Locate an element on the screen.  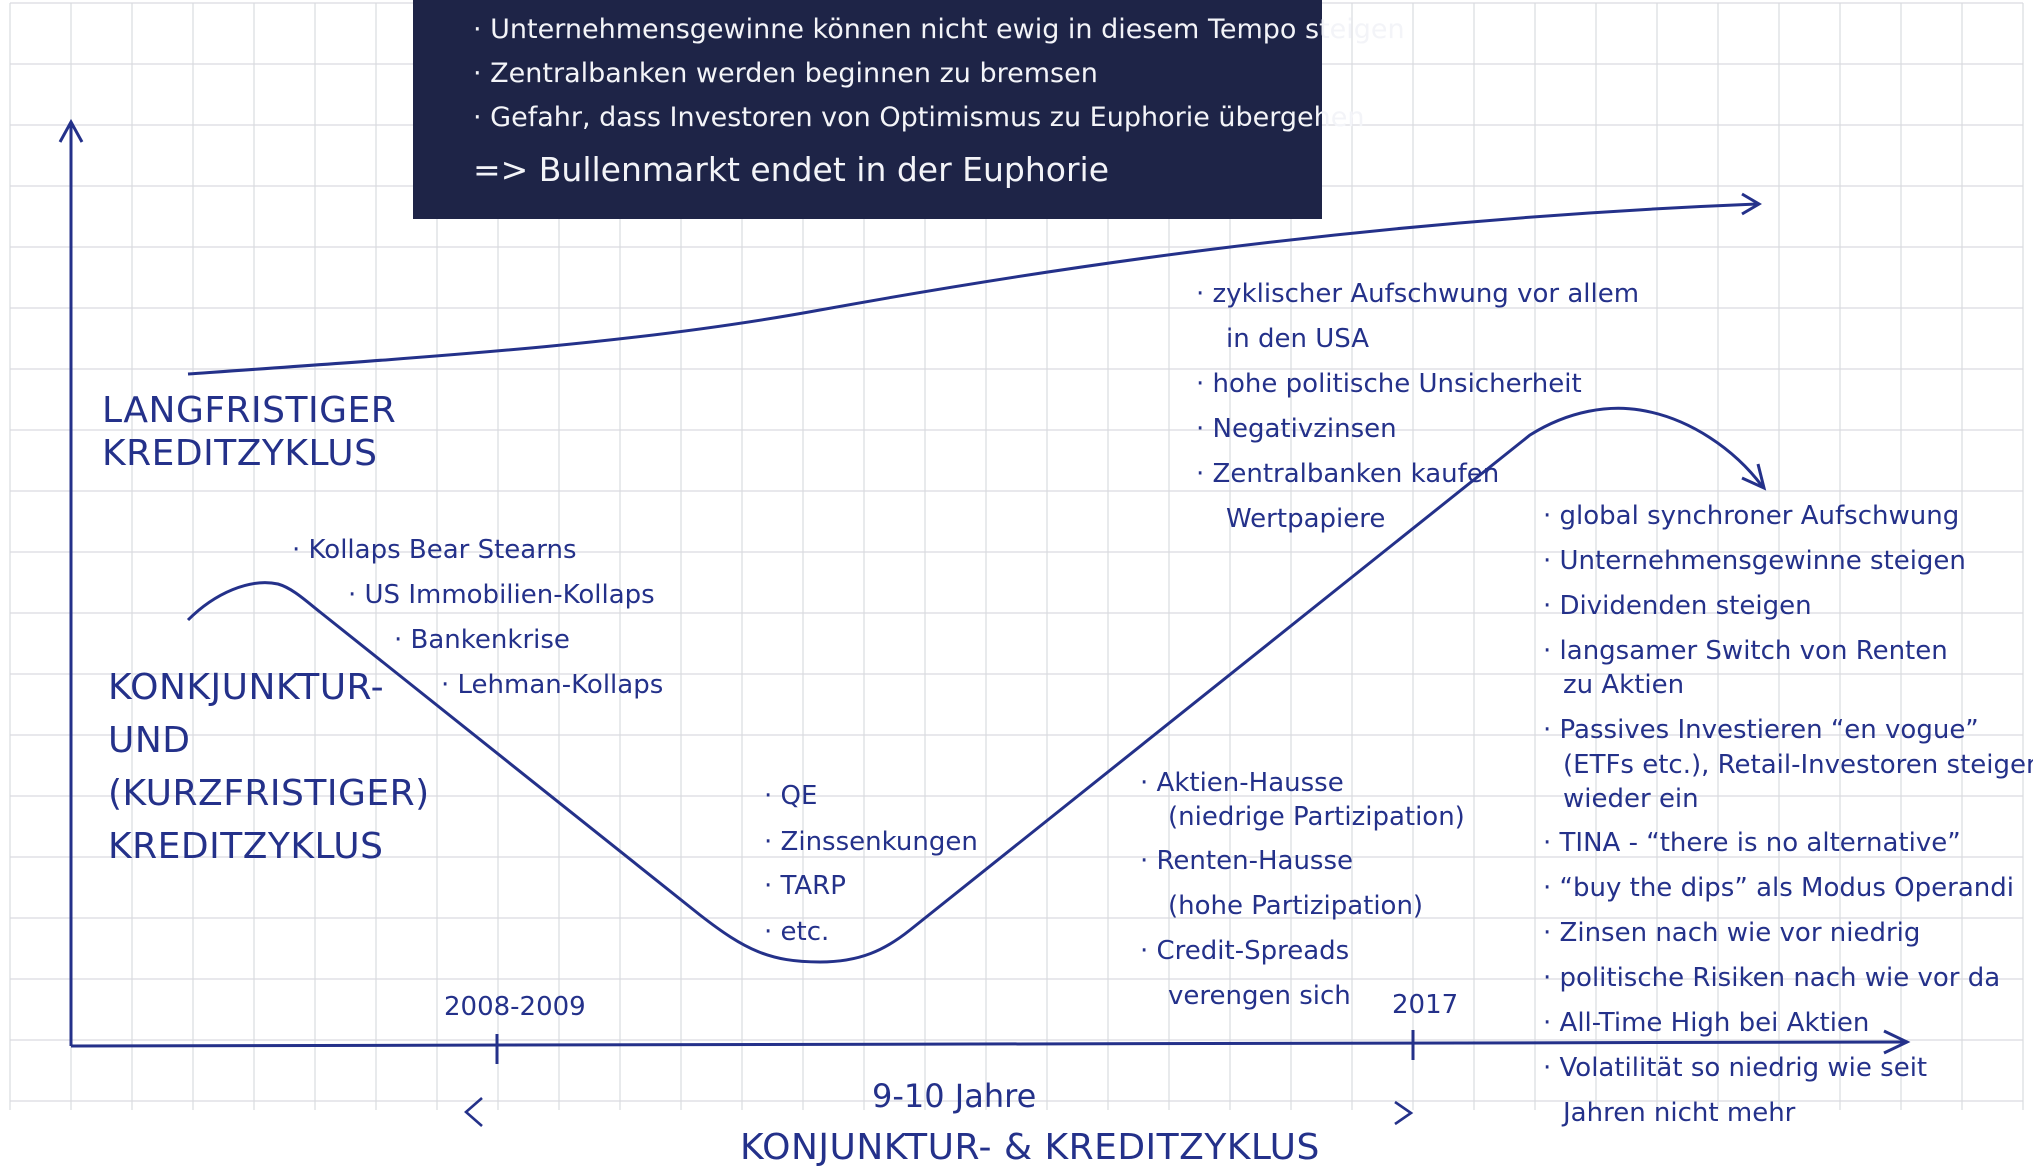
peak-note: · Volatilität so niedrig wie seit is located at coordinates (1735, 1068).